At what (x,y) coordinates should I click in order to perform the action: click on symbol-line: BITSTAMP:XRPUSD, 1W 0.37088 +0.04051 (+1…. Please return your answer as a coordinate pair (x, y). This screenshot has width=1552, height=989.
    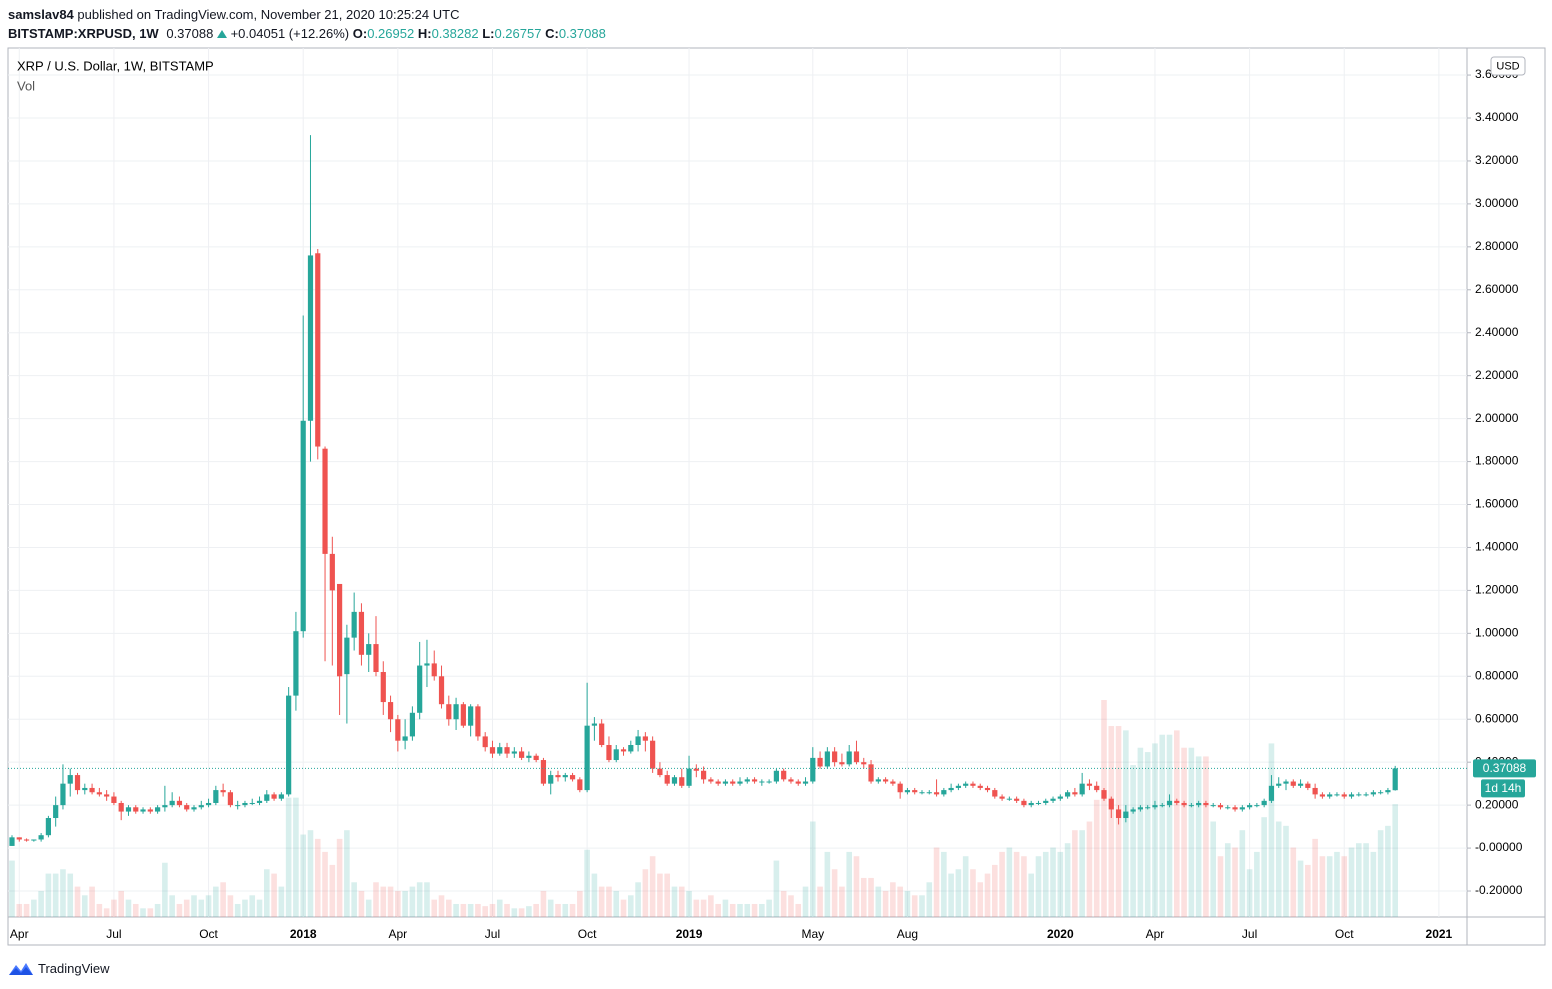
    Looking at the image, I should click on (307, 33).